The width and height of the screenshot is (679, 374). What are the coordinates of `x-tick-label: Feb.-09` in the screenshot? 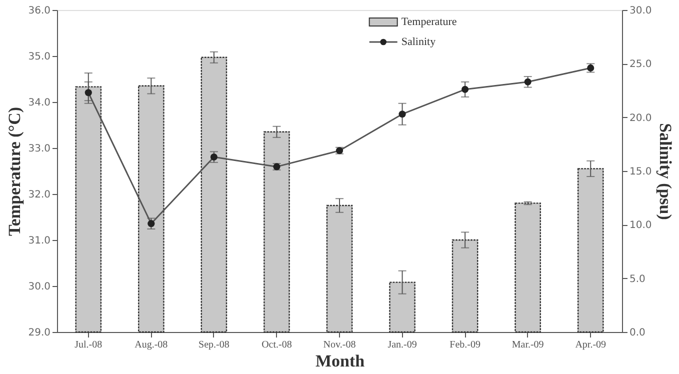 It's located at (465, 345).